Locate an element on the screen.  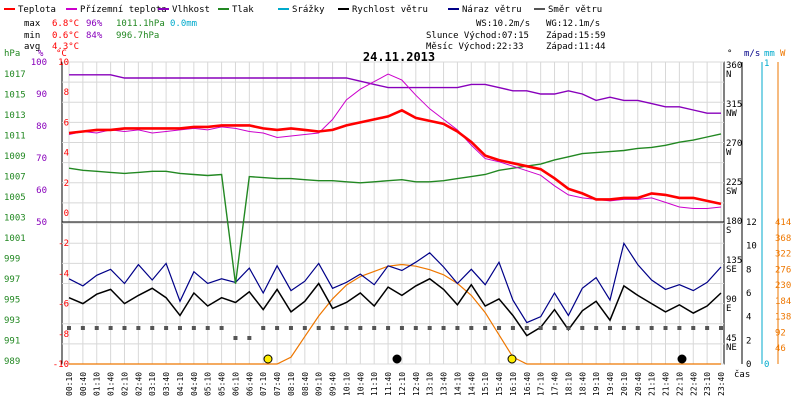
axis-time-tick: 03:10 is located at coordinates (152, 384).